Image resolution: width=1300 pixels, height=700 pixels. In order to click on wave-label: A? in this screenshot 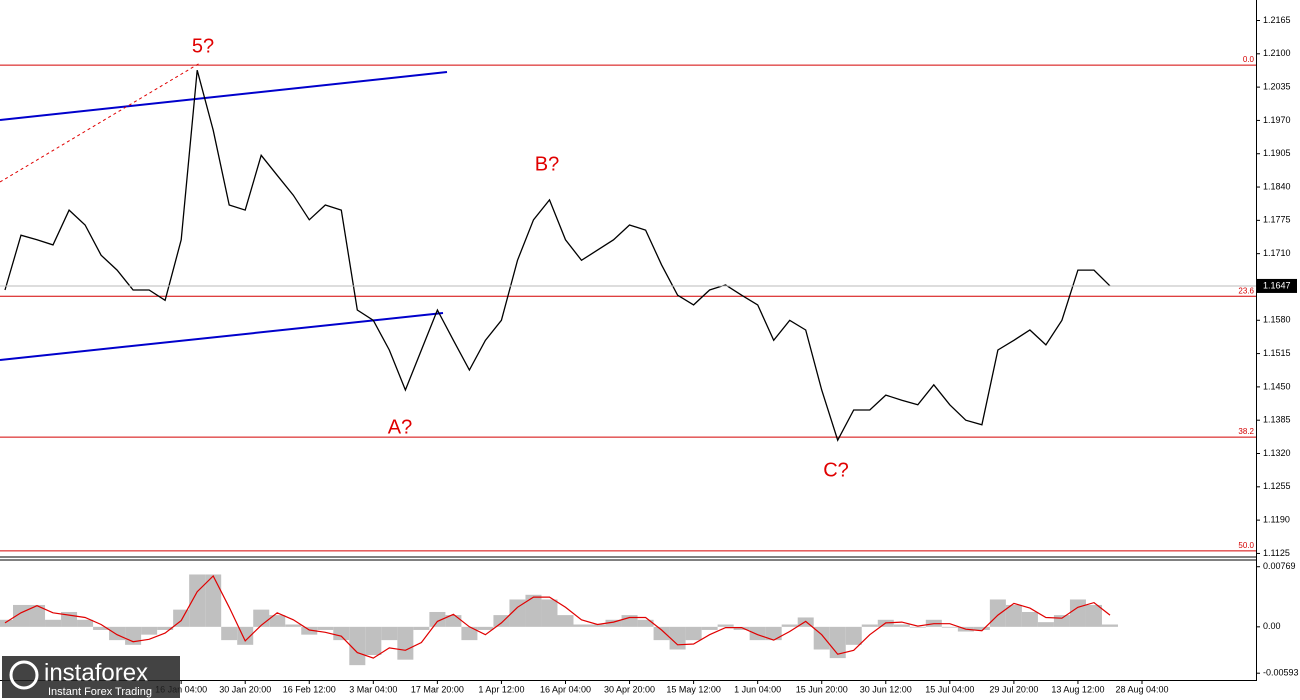, I will do `click(400, 427)`.